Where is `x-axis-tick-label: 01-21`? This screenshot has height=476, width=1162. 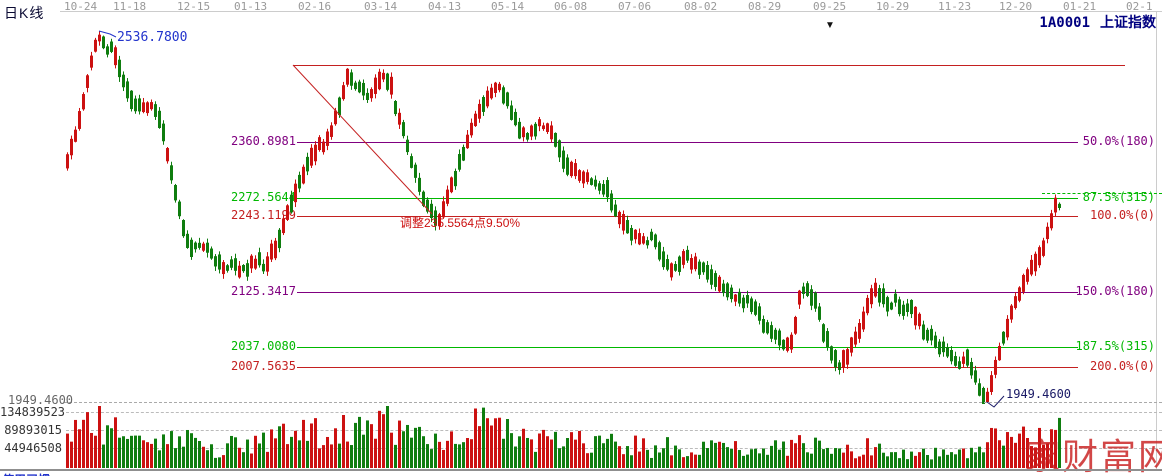
x-axis-tick-label: 01-21 is located at coordinates (1080, 6).